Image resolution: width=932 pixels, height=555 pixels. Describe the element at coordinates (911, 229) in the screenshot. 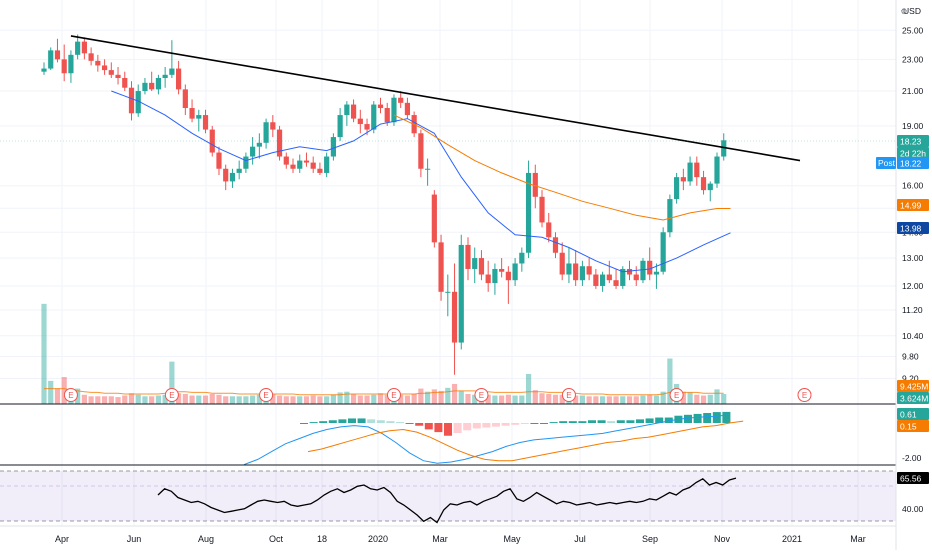

I see `ma-fast-badge: 13.98` at that location.